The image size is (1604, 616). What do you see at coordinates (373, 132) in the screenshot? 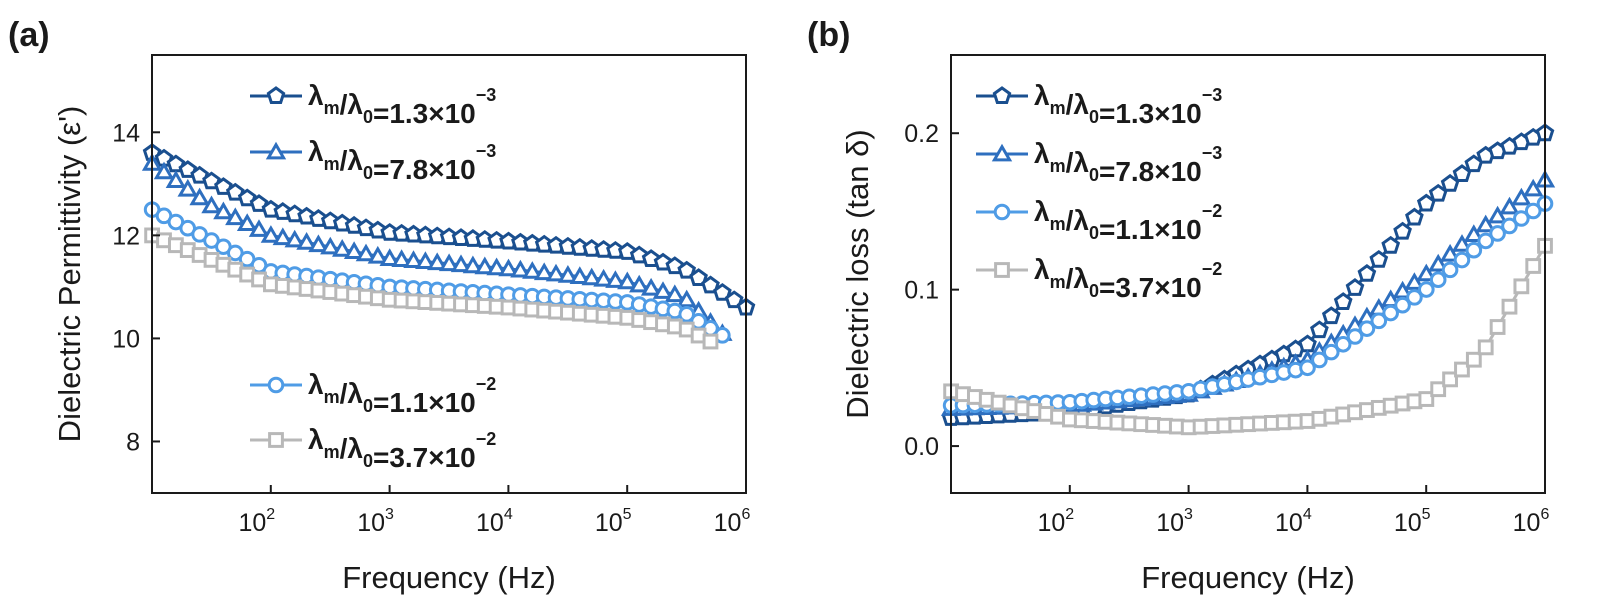
I see `legend: λm/λ0=1.3×10−3 λm/λ0=7.8×10−3` at bounding box center [373, 132].